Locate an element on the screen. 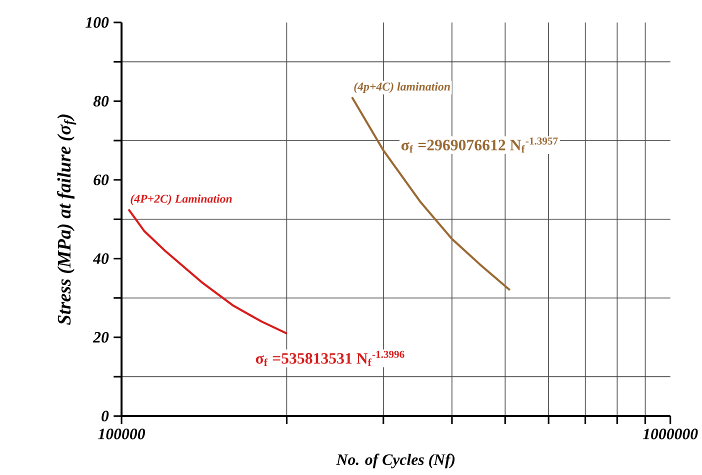 This screenshot has height=475, width=702. y-axis-title: Stress (MPa) at failure (σ$_{f}$) is located at coordinates (66, 219).